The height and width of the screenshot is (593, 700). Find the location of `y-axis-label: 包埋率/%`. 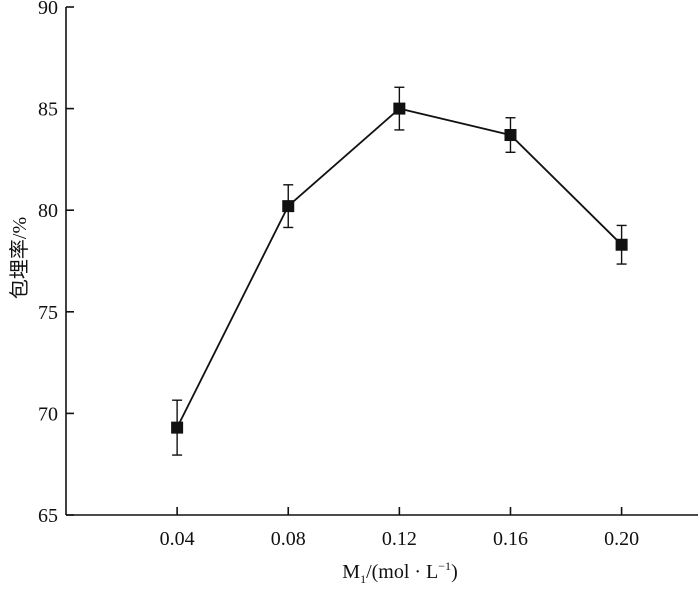

y-axis-label: 包埋率/% is located at coordinates (19, 258).